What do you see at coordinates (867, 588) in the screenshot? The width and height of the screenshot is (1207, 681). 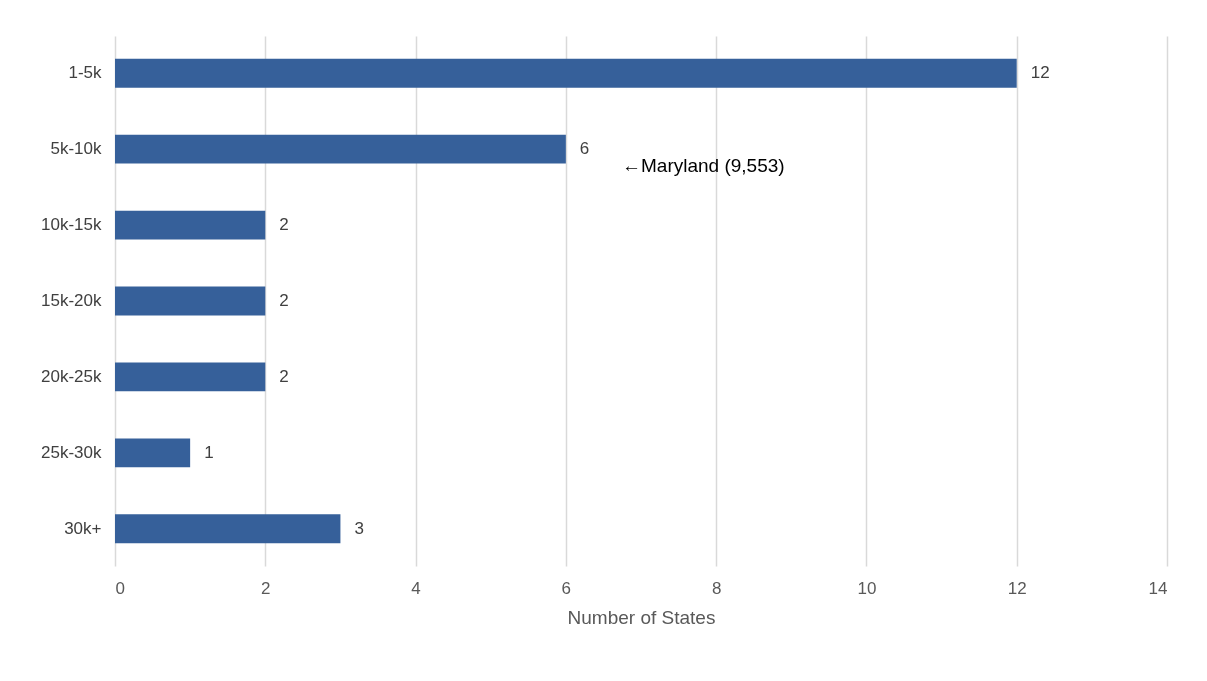 I see `x-tick-label: 10` at bounding box center [867, 588].